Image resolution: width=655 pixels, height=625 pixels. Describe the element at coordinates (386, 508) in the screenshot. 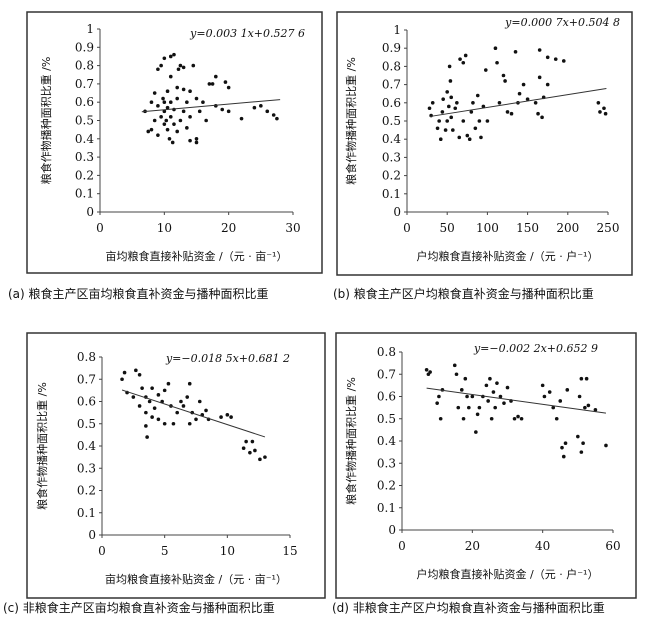

I see `y-tick-label: 0.1` at that location.